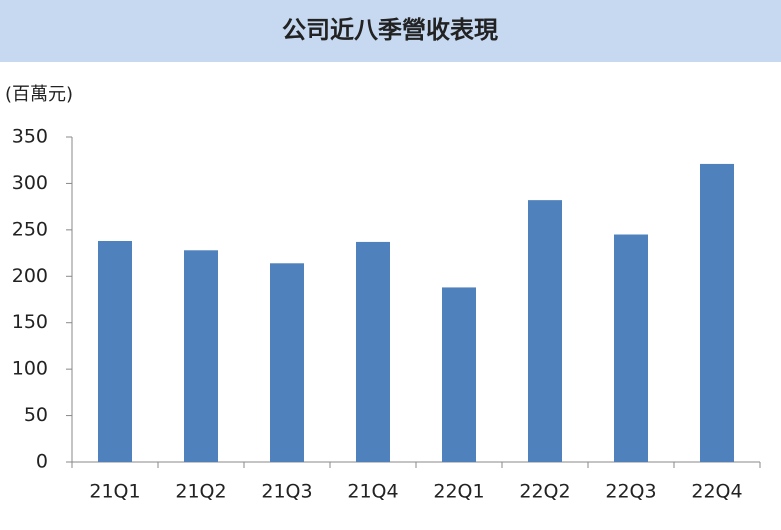 The height and width of the screenshot is (530, 781). Describe the element at coordinates (114, 492) in the screenshot. I see `x-tick-label: 21Q1` at that location.